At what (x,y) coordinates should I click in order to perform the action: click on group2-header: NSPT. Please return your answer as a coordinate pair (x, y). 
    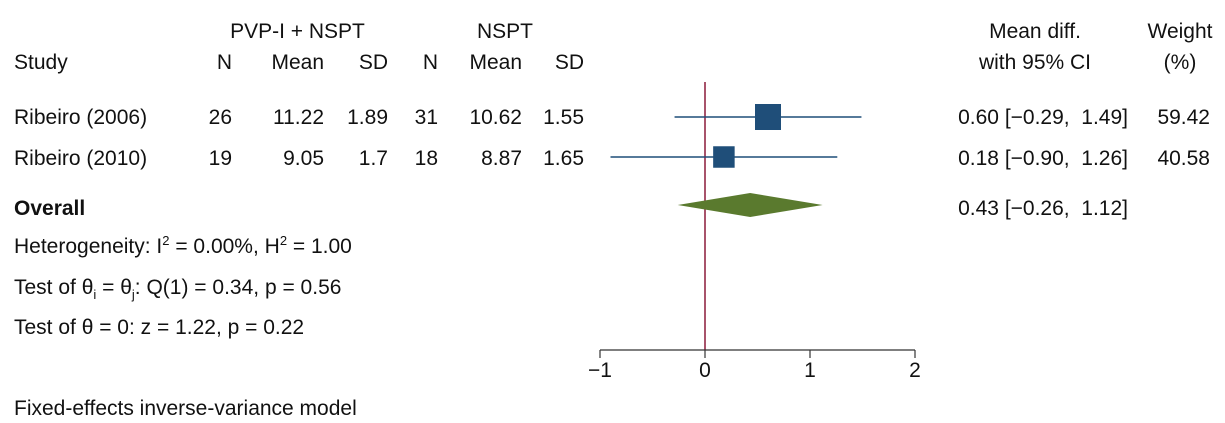
    Looking at the image, I should click on (504, 31).